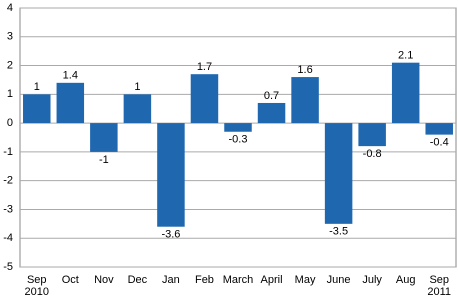 This screenshot has height=297, width=458. What do you see at coordinates (372, 280) in the screenshot?
I see `x-tick-label: July` at bounding box center [372, 280].